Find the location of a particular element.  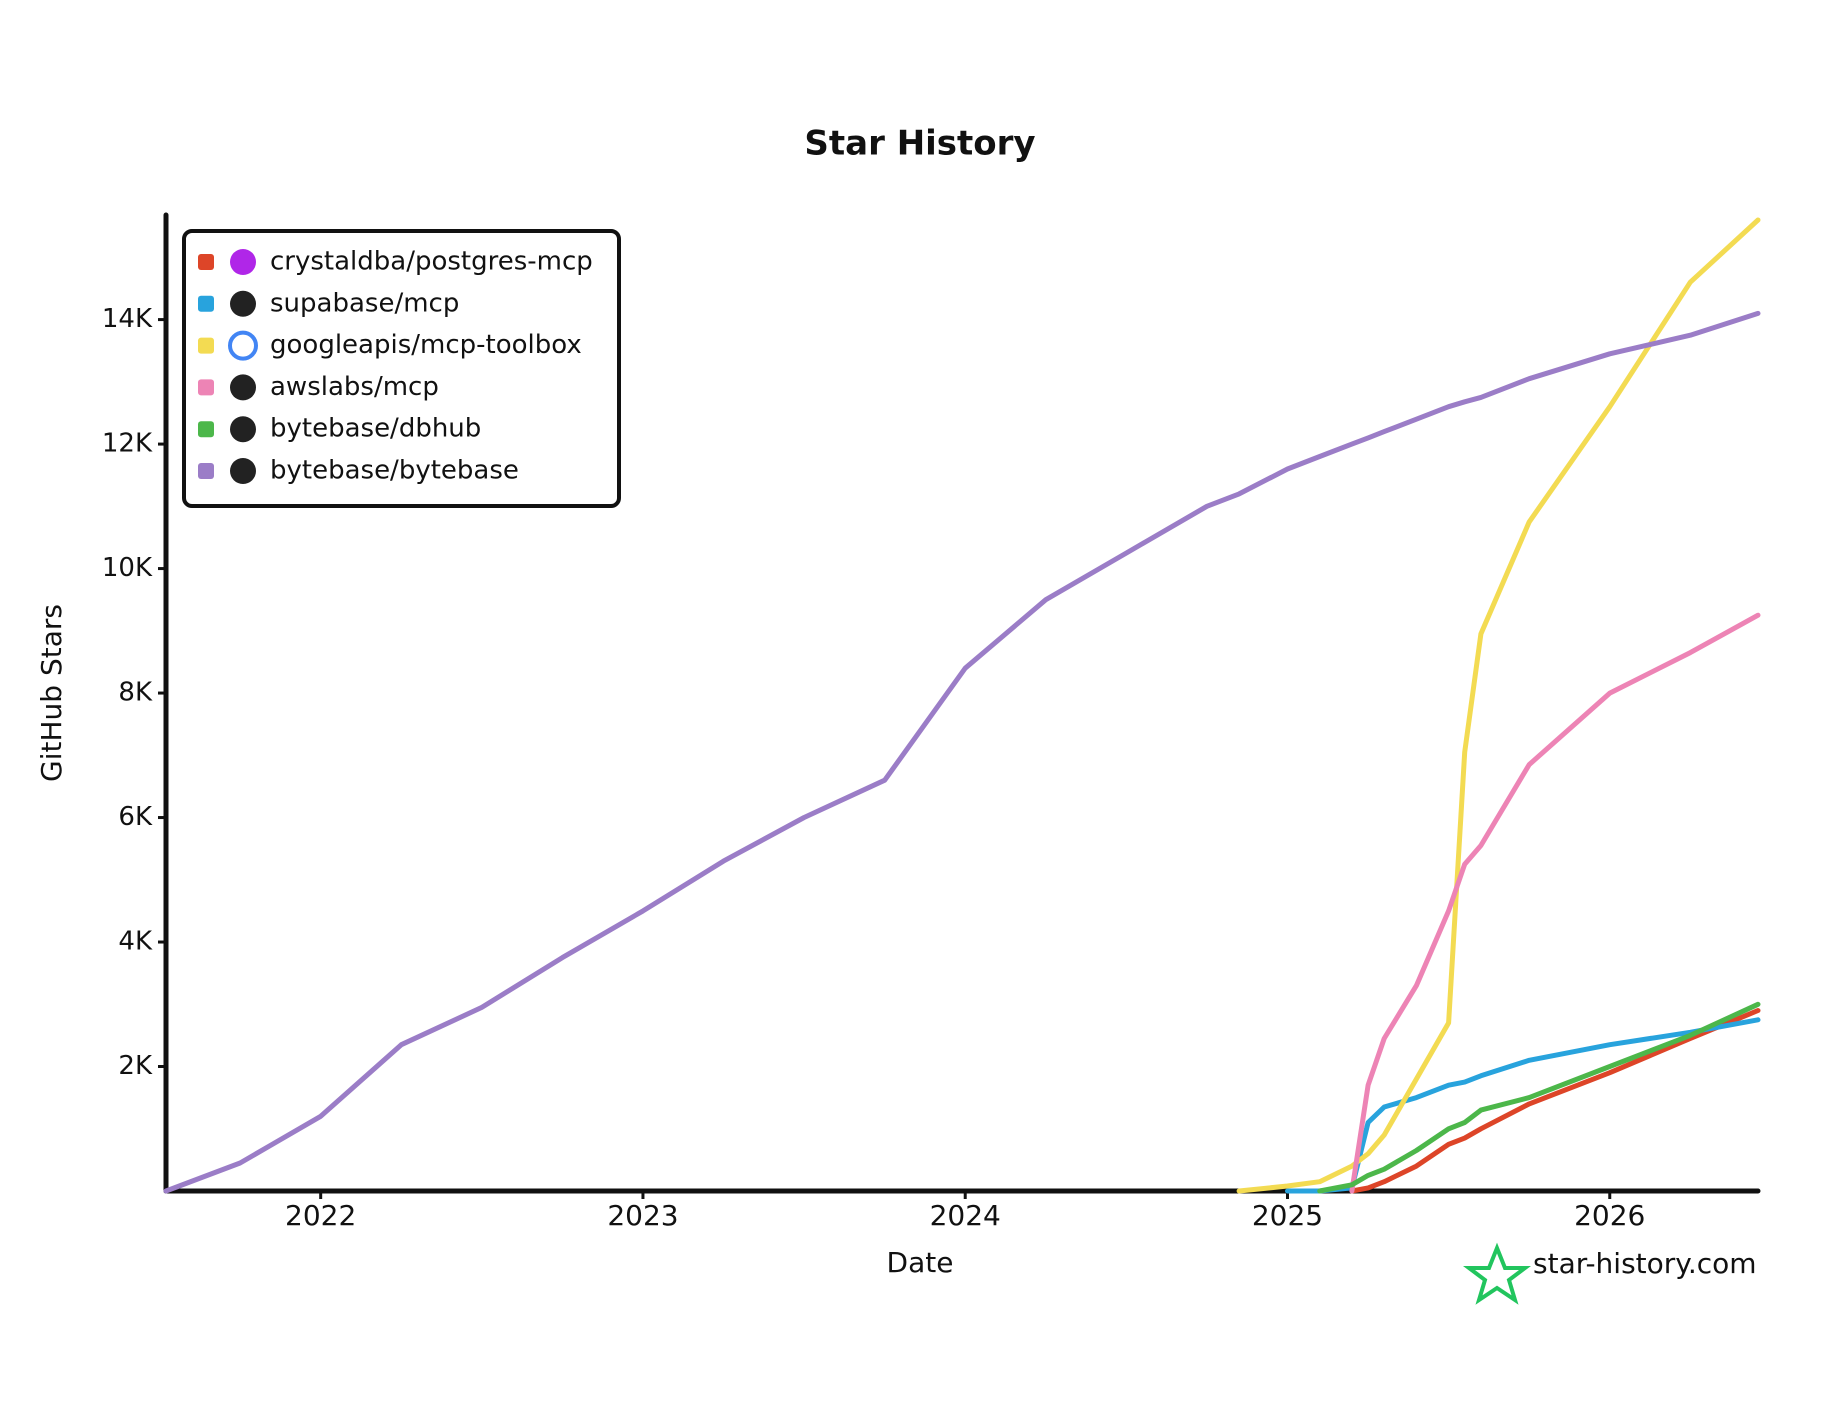

y-tick-label: 12K is located at coordinates (127, 444).